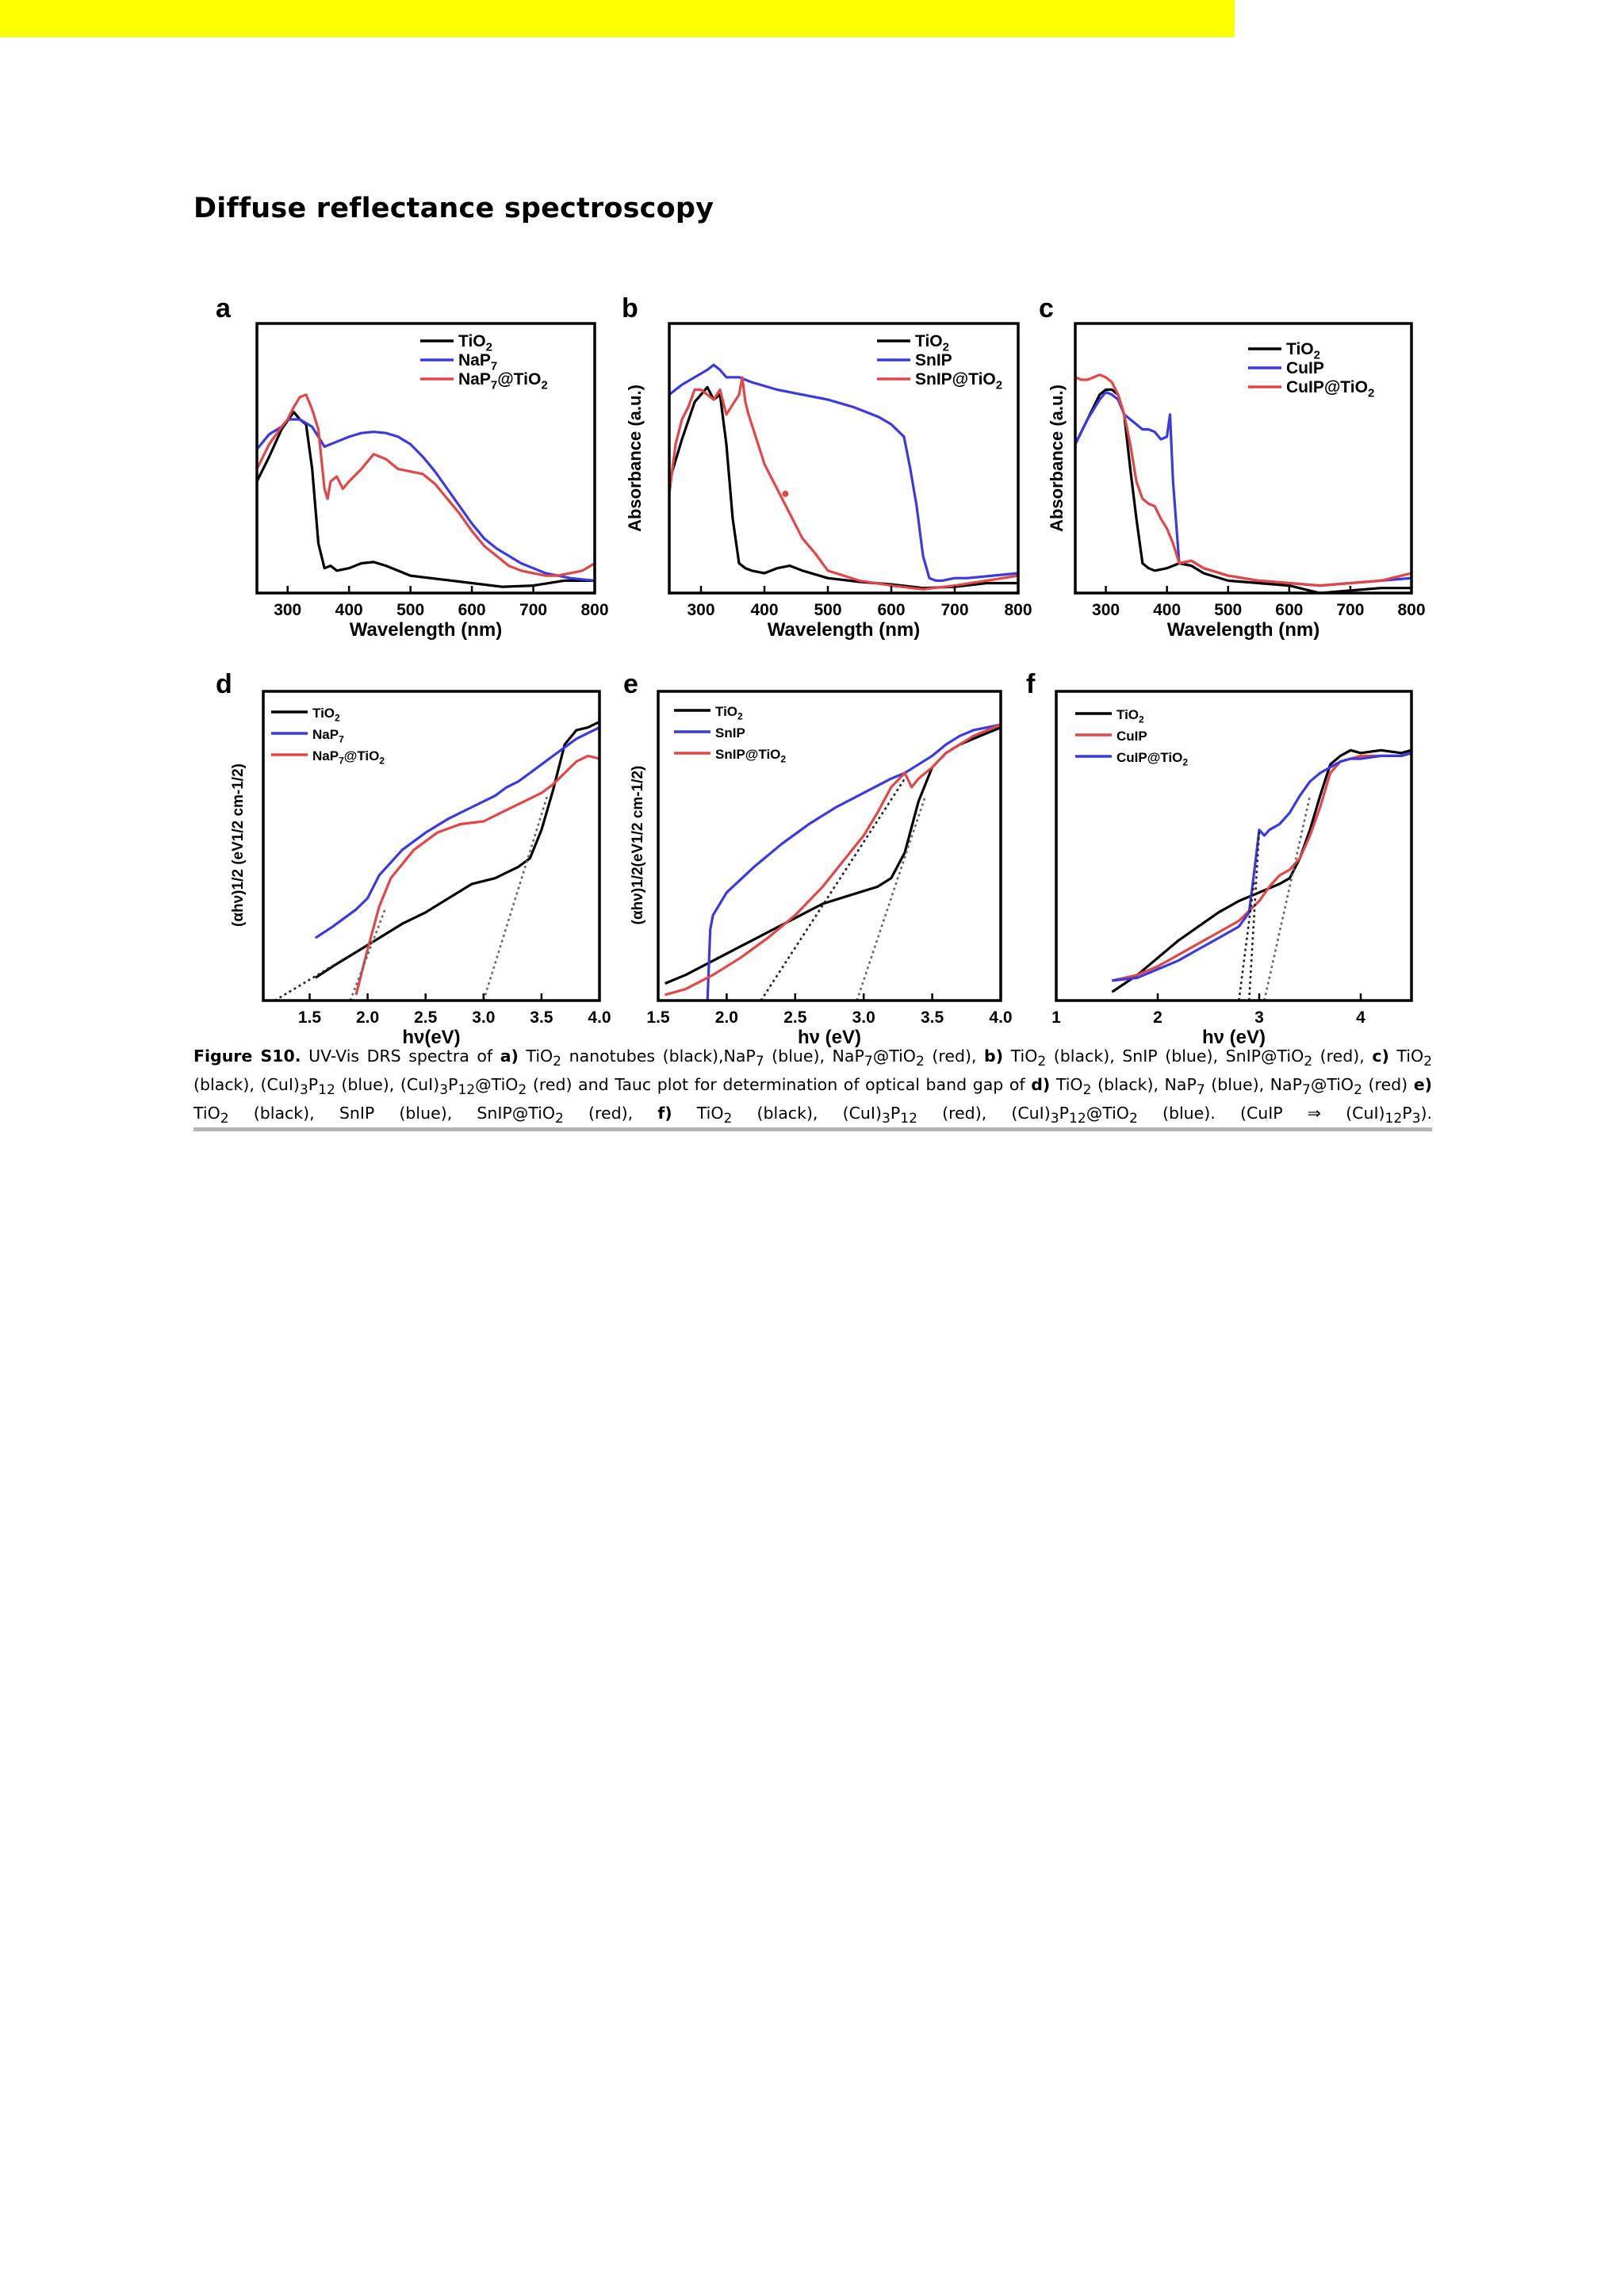  What do you see at coordinates (349, 610) in the screenshot?
I see `x-tick-label-a-1: 400` at bounding box center [349, 610].